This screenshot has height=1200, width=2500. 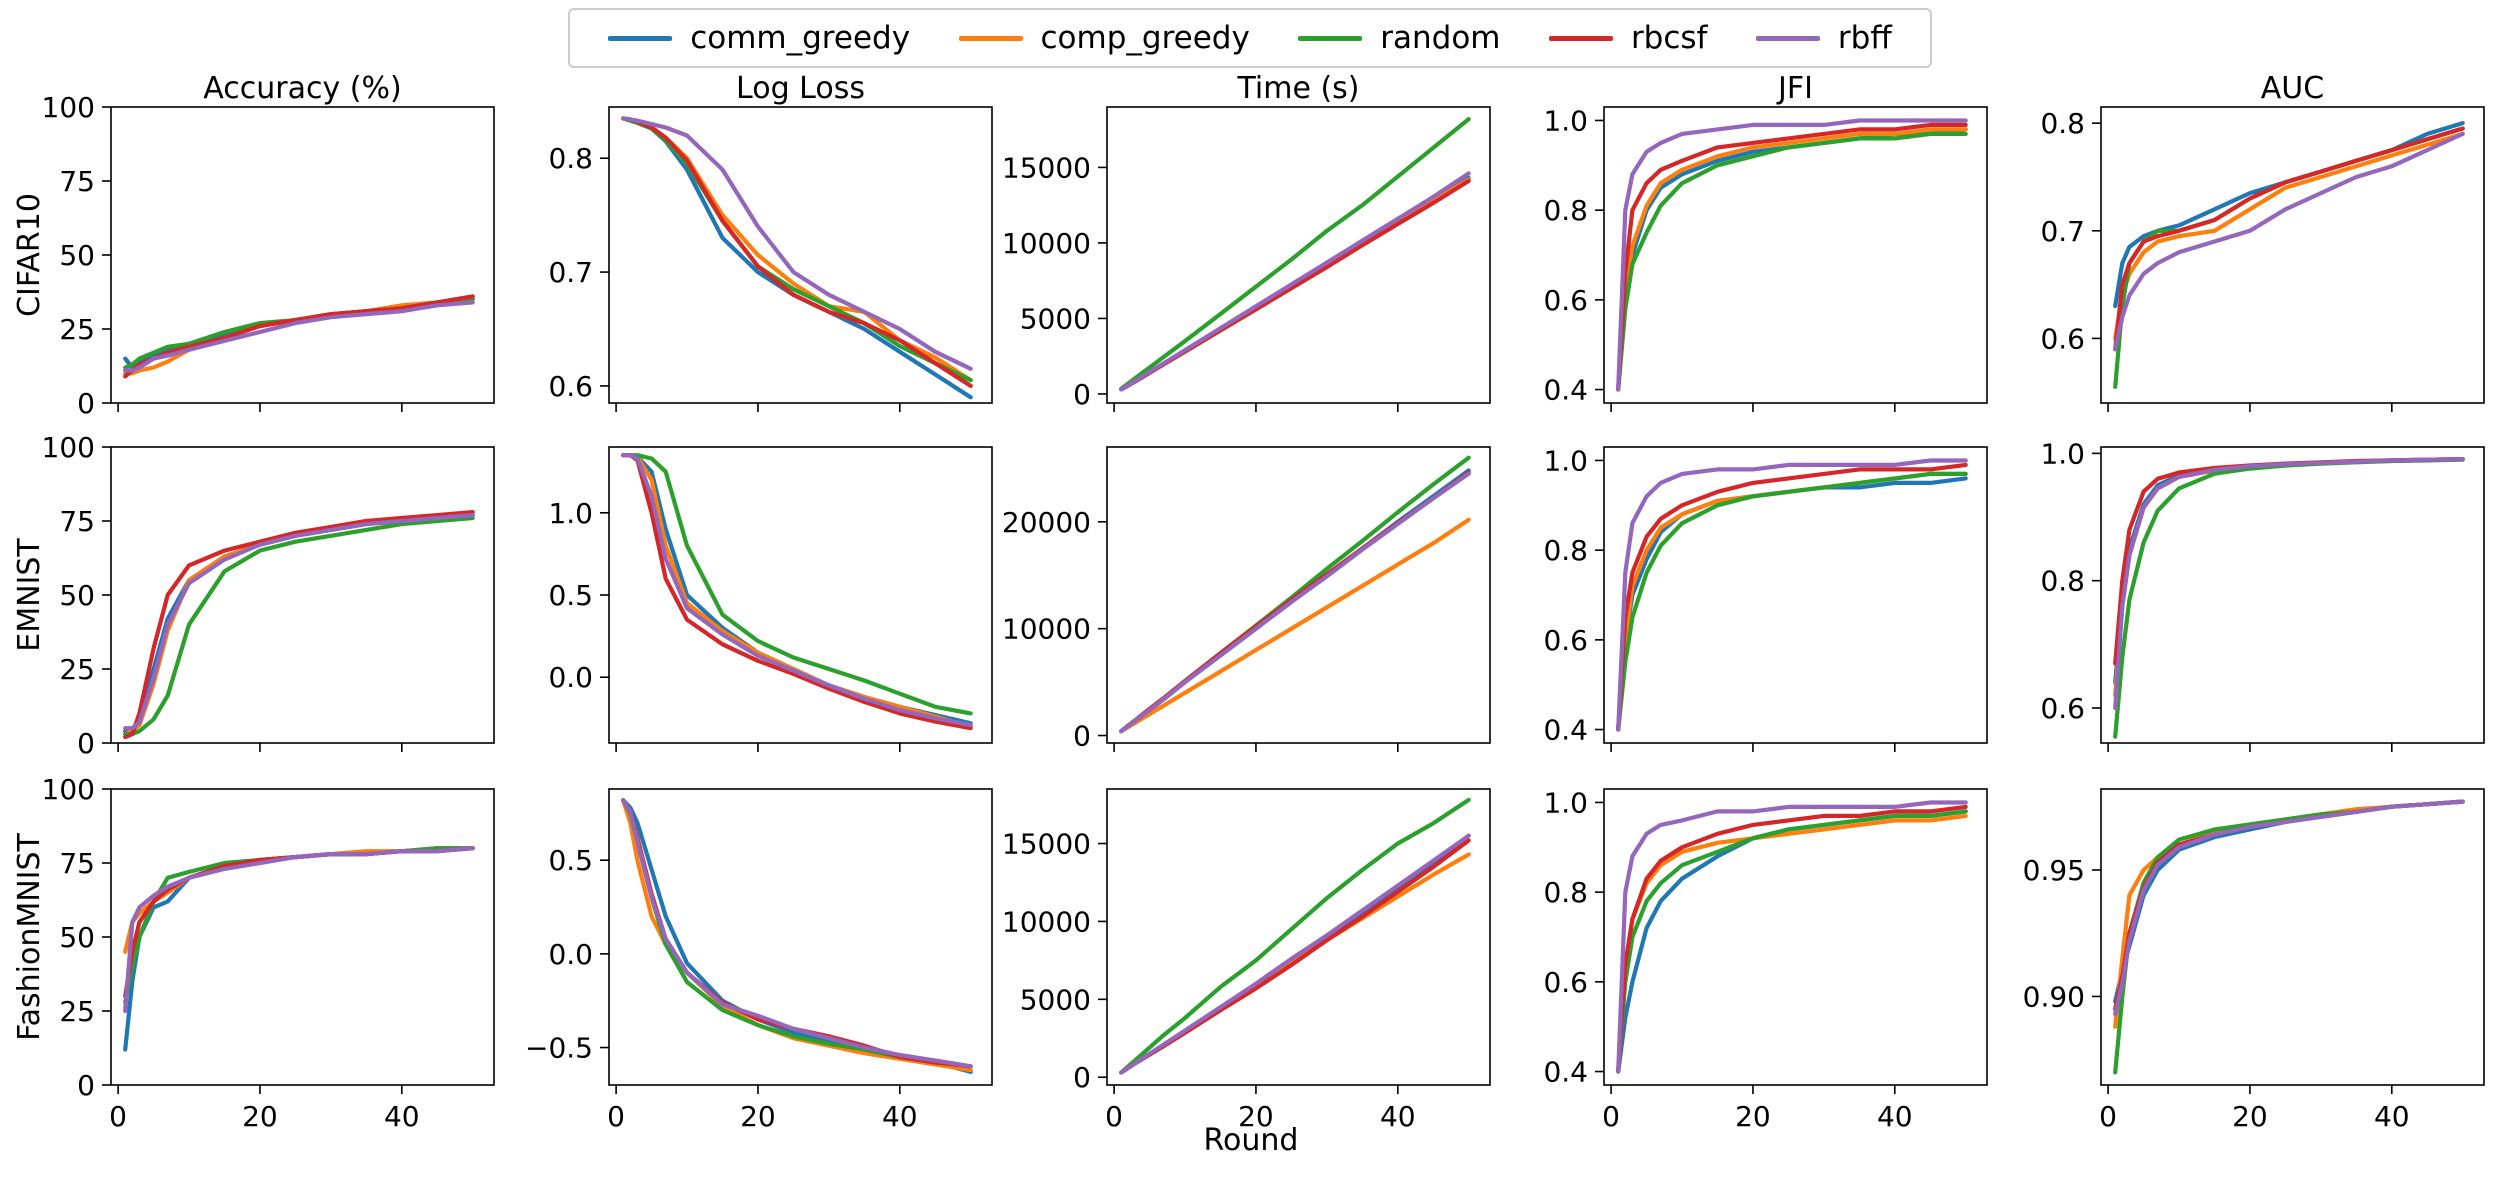 I want to click on y-tick-label: 20000, so click(x=1046, y=522).